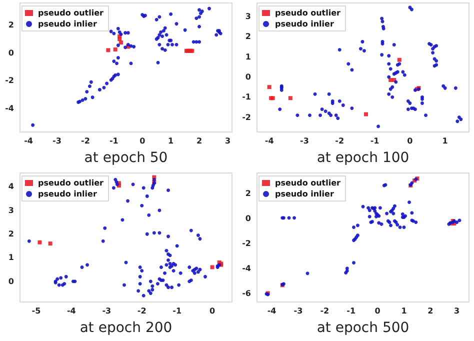 This screenshot has width=474, height=341. Describe the element at coordinates (247, 293) in the screenshot. I see `y-tick-label: -6` at that location.